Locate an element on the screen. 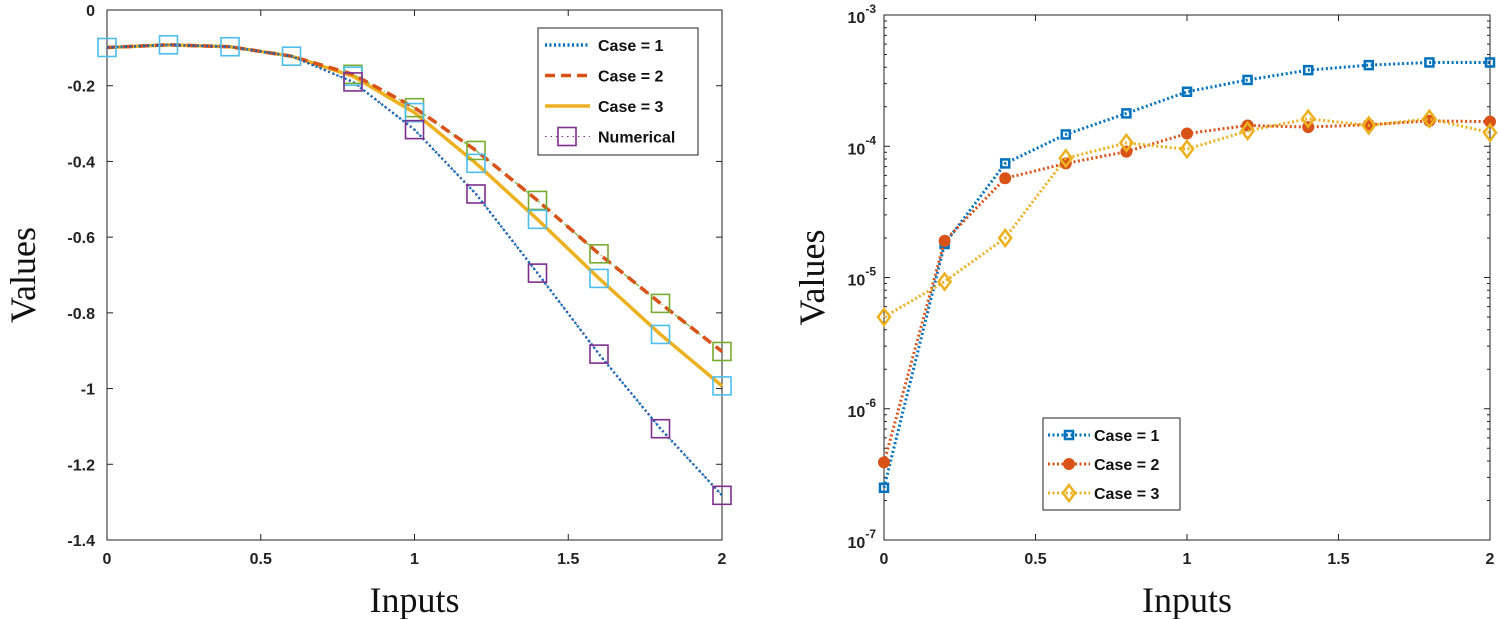 This screenshot has width=1499, height=619. y-tick-label: 10⁻⁷ is located at coordinates (862, 539).